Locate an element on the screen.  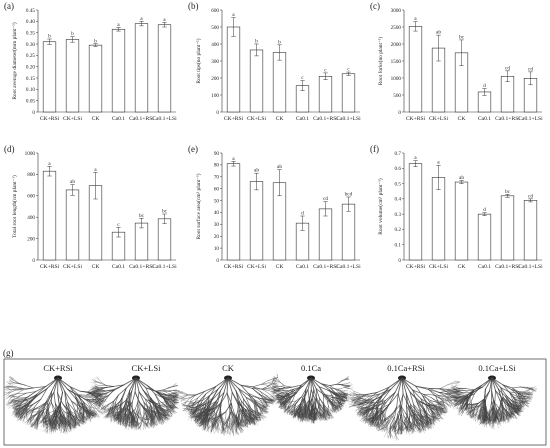
y-tick-label: 0.15 is located at coordinates (30, 79).